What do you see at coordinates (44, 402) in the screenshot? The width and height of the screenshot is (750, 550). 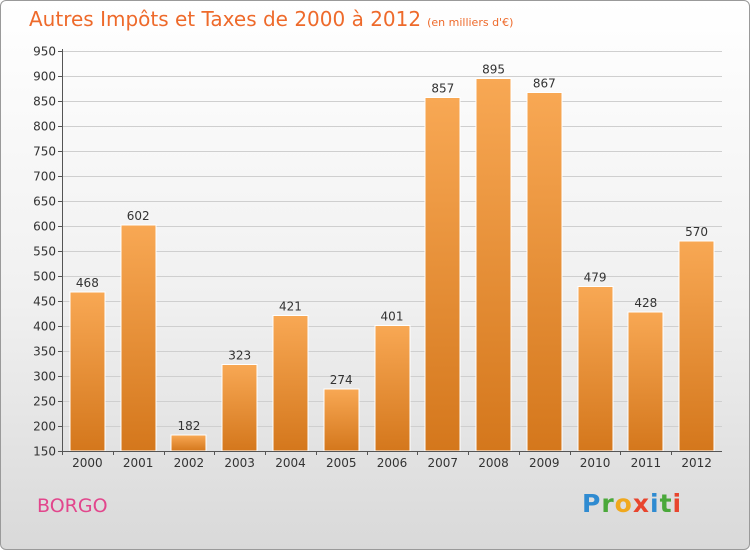 I see `y-tick-label: 250` at bounding box center [44, 402].